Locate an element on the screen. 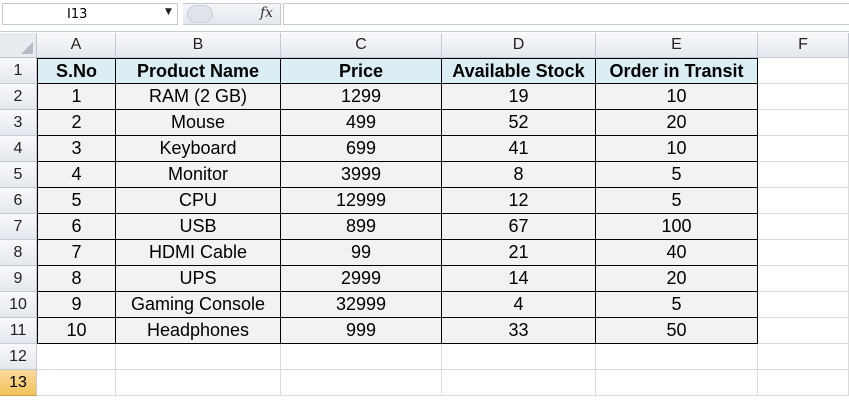 Image resolution: width=849 pixels, height=402 pixels. column-header-f: F is located at coordinates (803, 45).